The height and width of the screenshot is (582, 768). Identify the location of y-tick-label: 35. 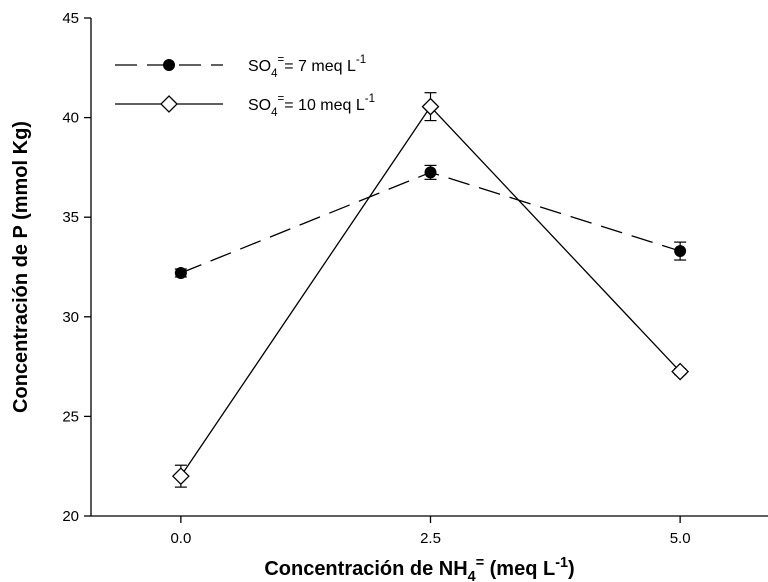
(70, 217).